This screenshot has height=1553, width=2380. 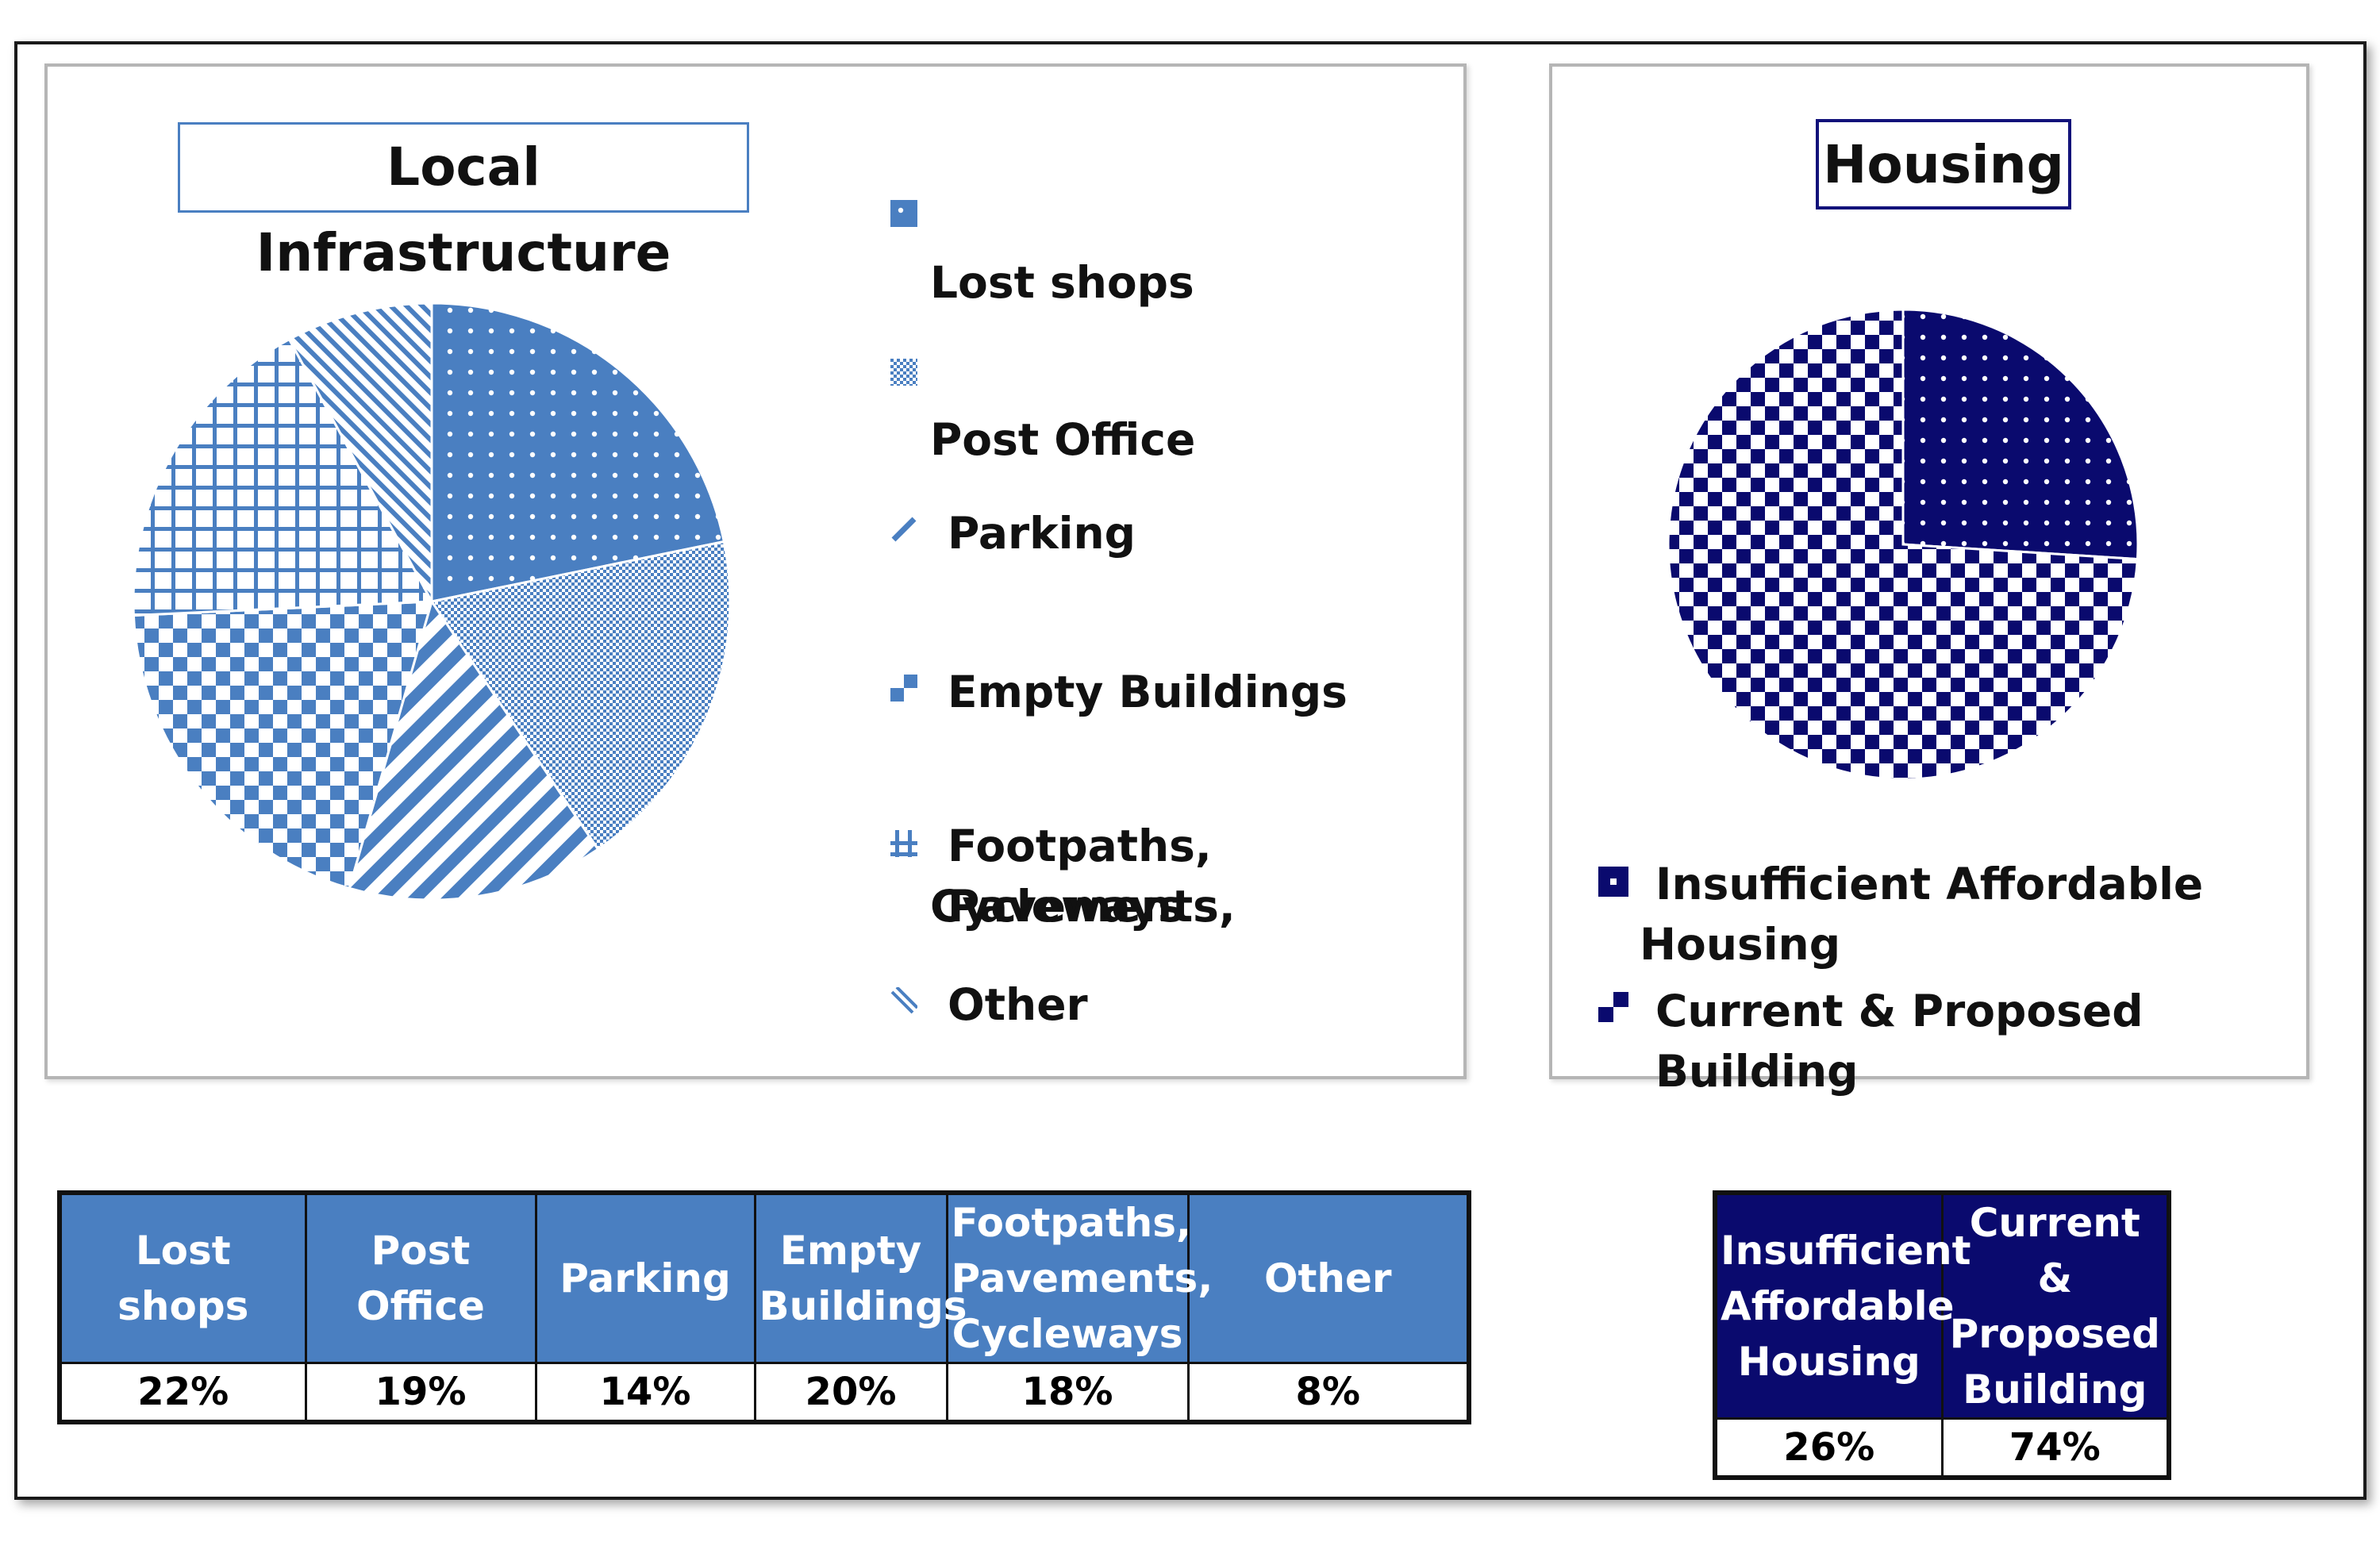 I want to click on table-cell: 18%, so click(x=1067, y=1393).